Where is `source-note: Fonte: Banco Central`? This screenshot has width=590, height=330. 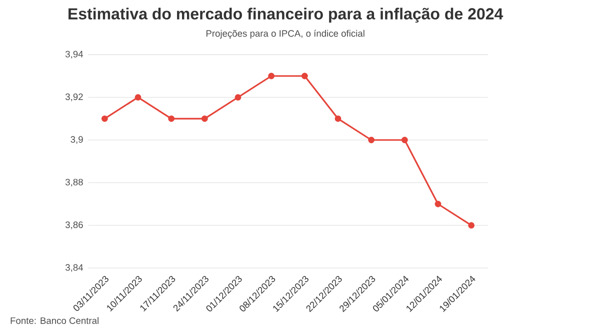 source-note: Fonte: Banco Central is located at coordinates (54, 320).